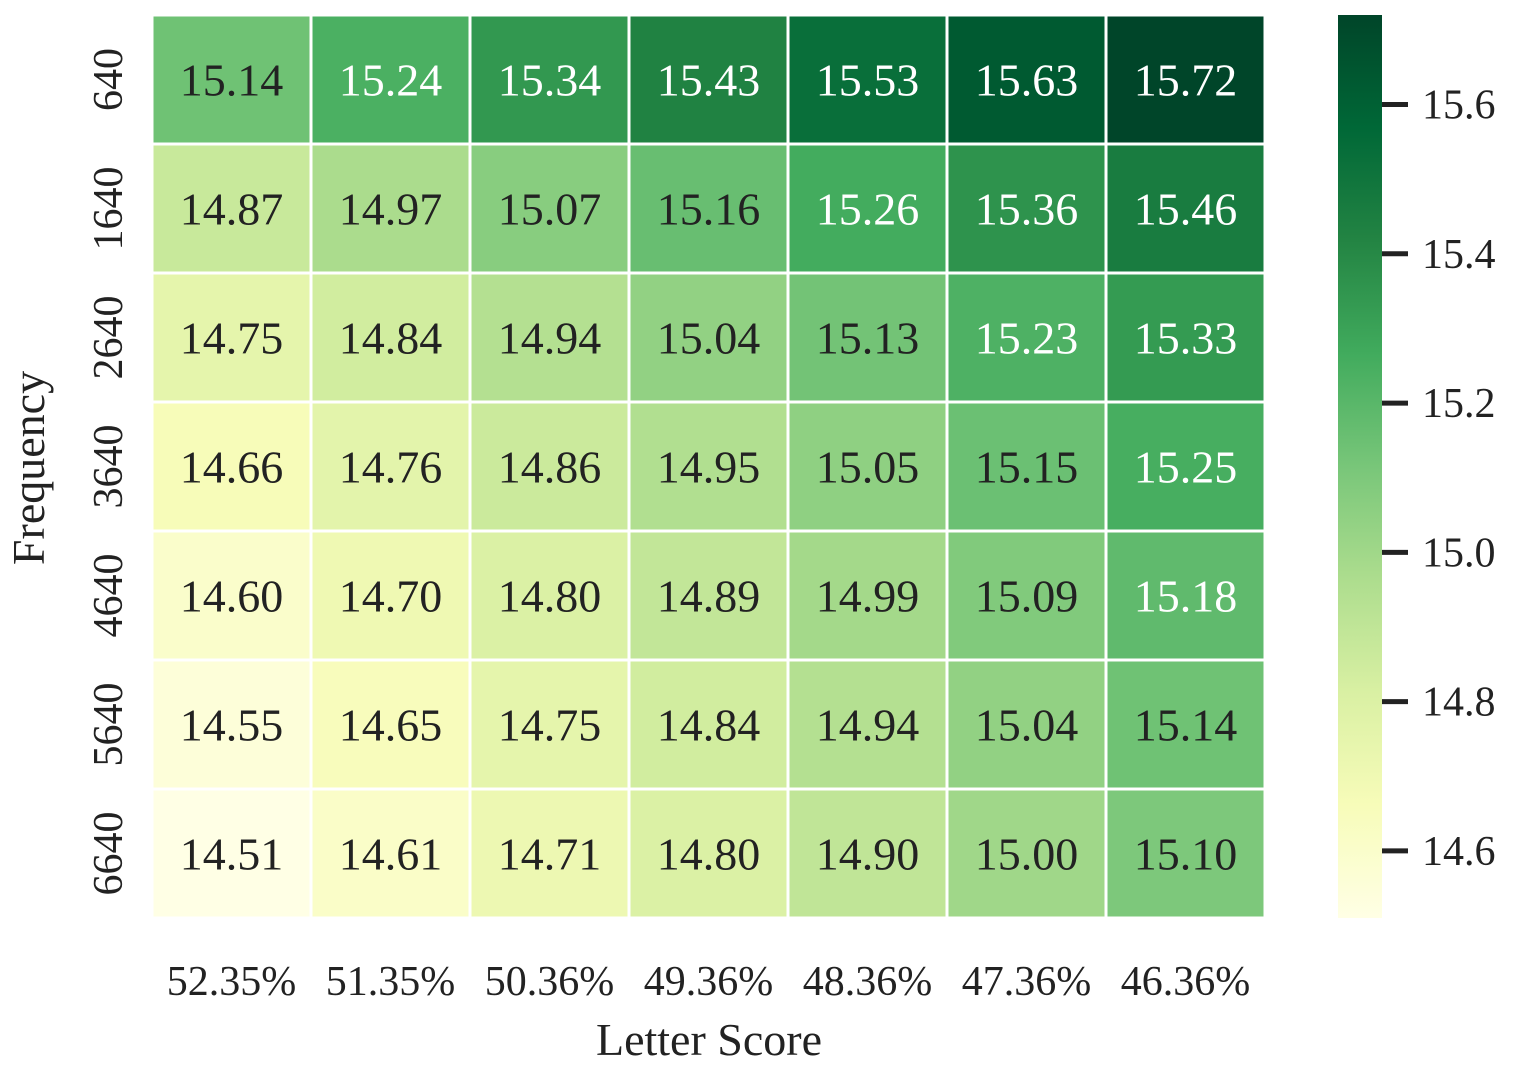 The width and height of the screenshot is (1518, 1071). Describe the element at coordinates (868, 982) in the screenshot. I see `x-tick-label: 48.36%` at that location.